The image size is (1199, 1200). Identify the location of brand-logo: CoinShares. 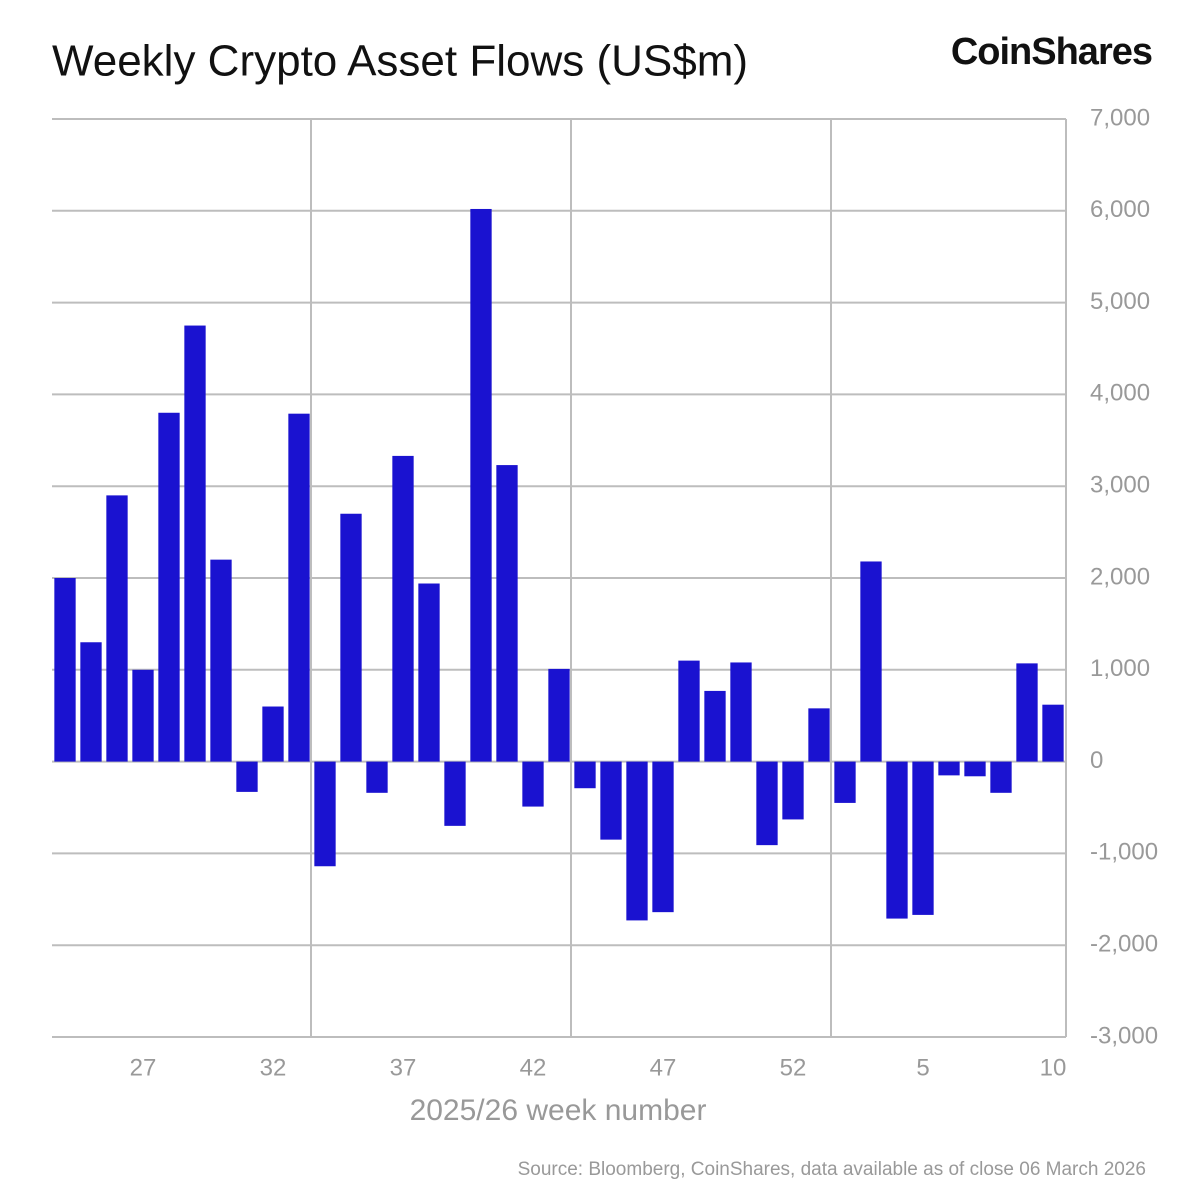
(1051, 52).